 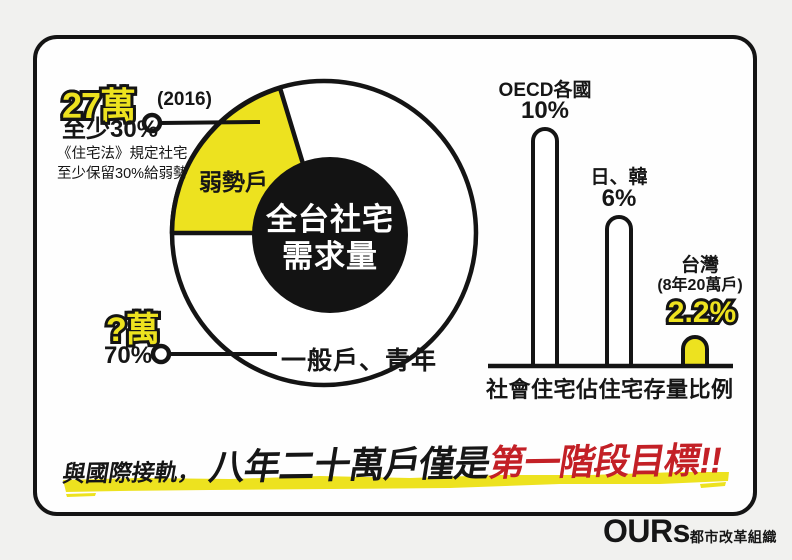 I want to click on vulnerable-year: (2016), so click(x=184, y=99).